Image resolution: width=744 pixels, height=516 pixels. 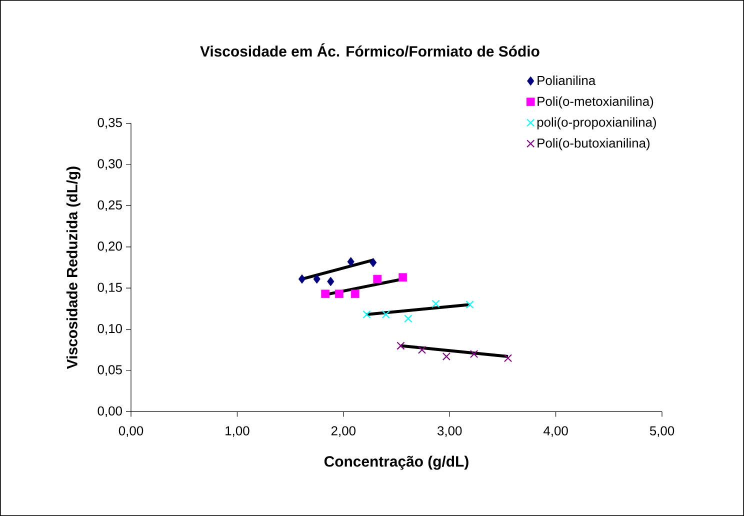 I want to click on legend-label: Poli(o-metoxianilina), so click(x=596, y=102).